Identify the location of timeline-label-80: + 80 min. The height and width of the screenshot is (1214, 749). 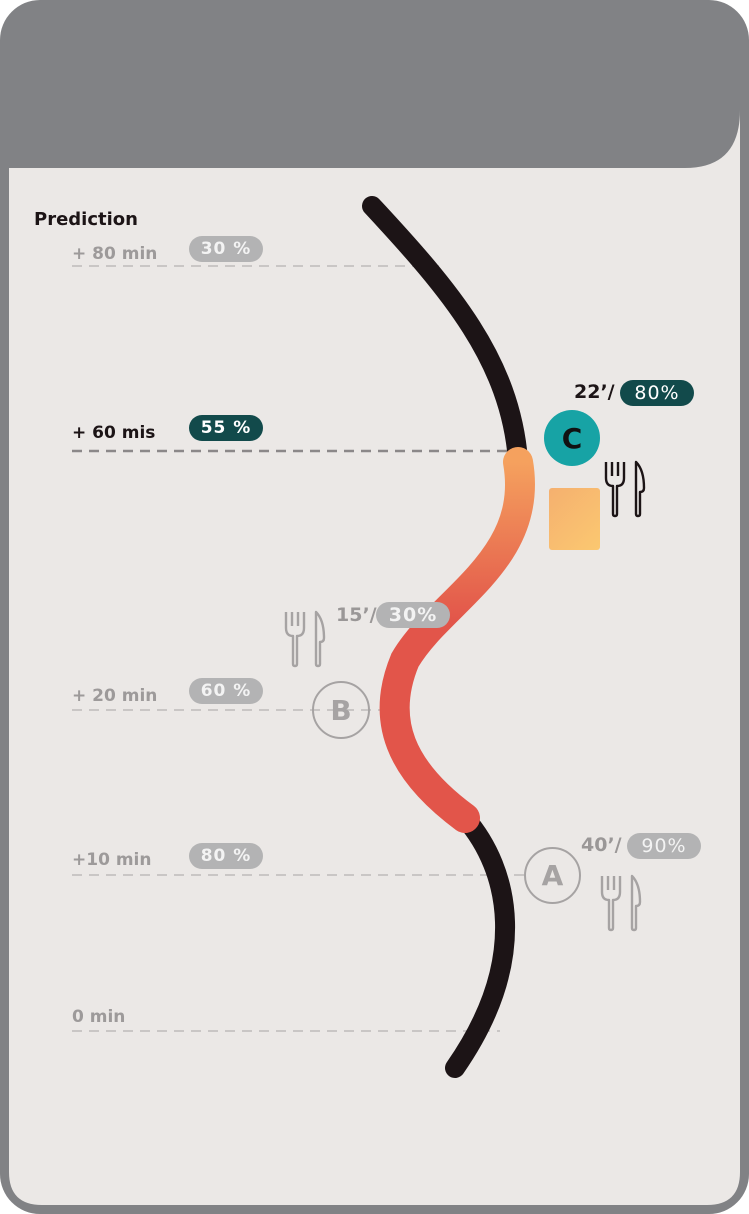
(115, 254).